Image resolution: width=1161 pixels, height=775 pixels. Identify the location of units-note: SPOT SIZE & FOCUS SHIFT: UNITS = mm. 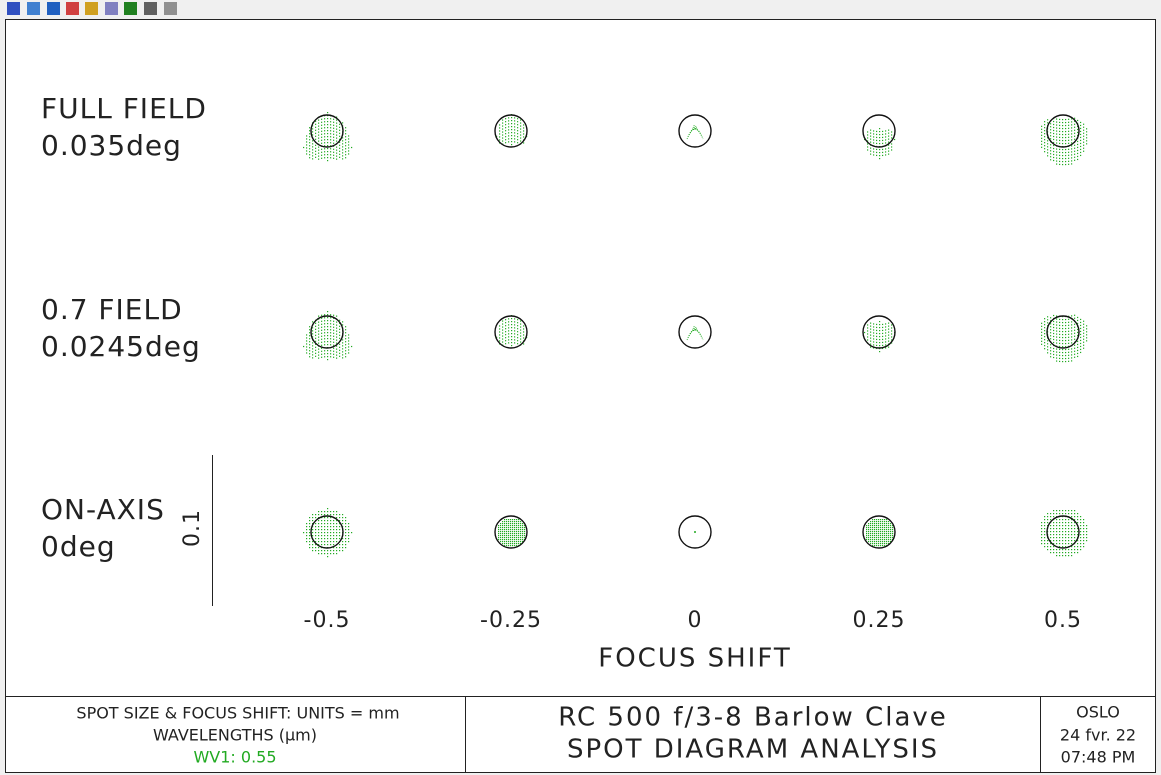
(237, 713).